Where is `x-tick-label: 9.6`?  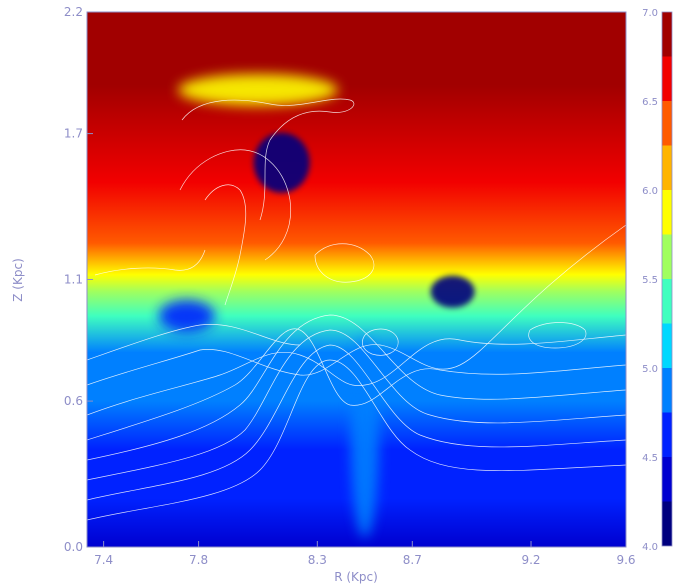
x-tick-label: 9.6 is located at coordinates (625, 560).